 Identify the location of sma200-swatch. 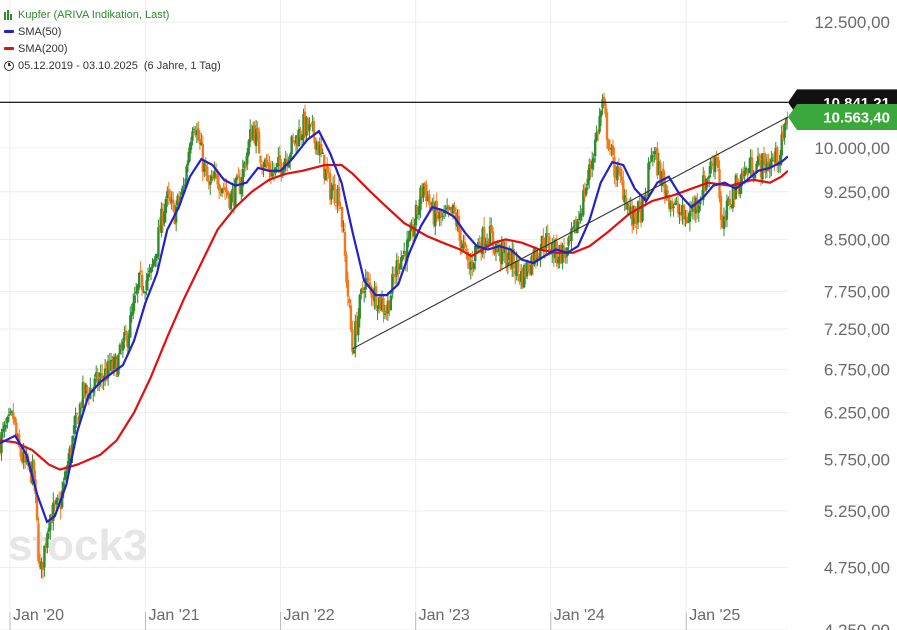
(9, 48).